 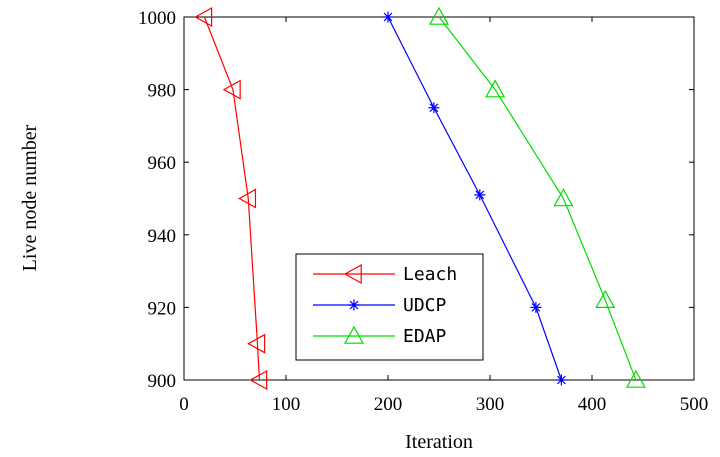 I want to click on legend-label-leach: Leach, so click(x=430, y=274).